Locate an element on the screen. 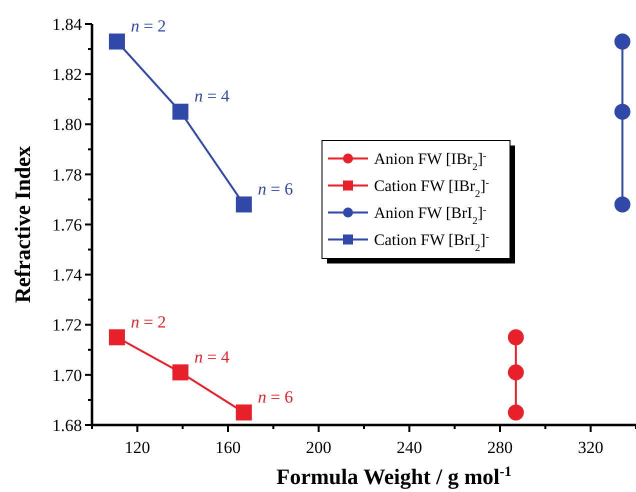  x-tick-label: 120 is located at coordinates (137, 447).